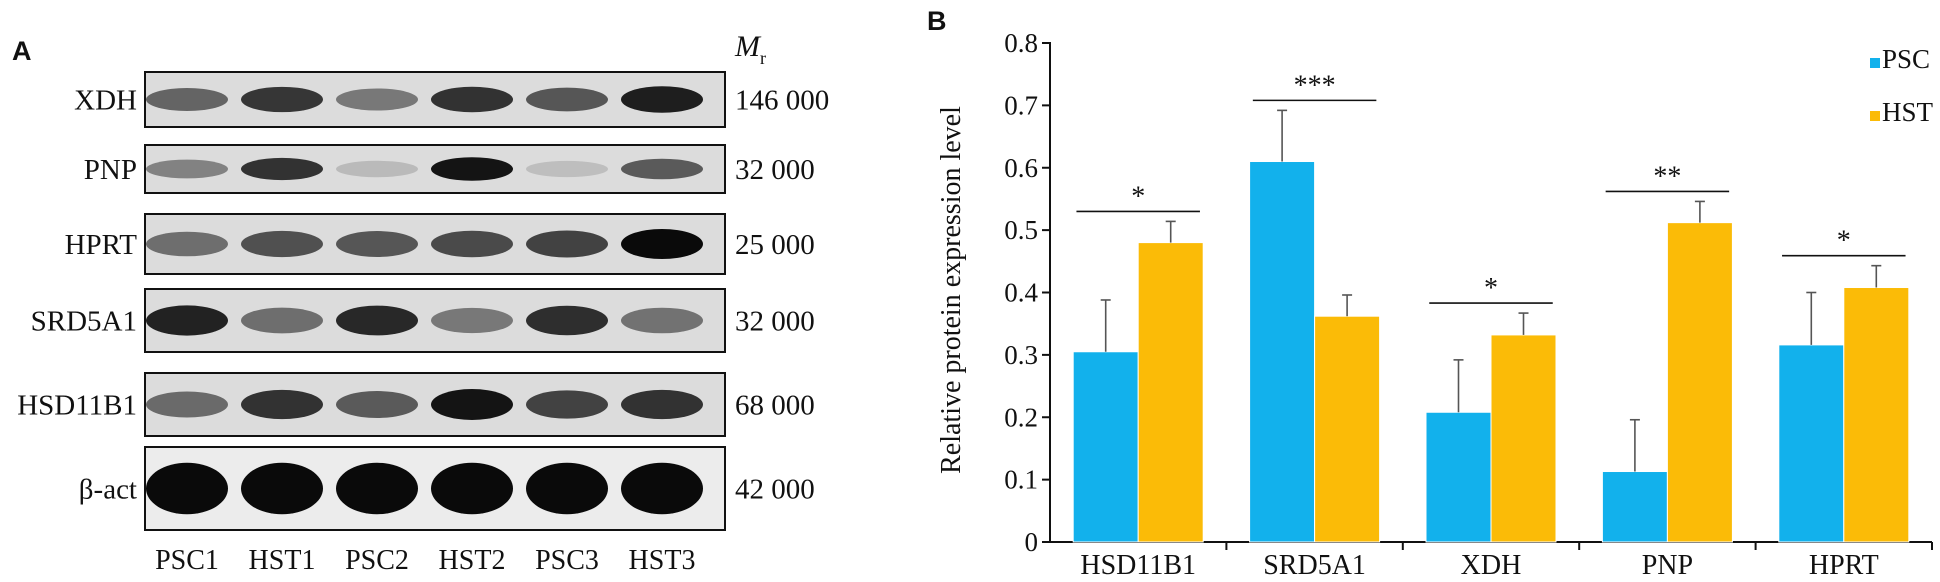 This screenshot has width=1940, height=582. Describe the element at coordinates (108, 490) in the screenshot. I see `protein-label: β-act` at that location.